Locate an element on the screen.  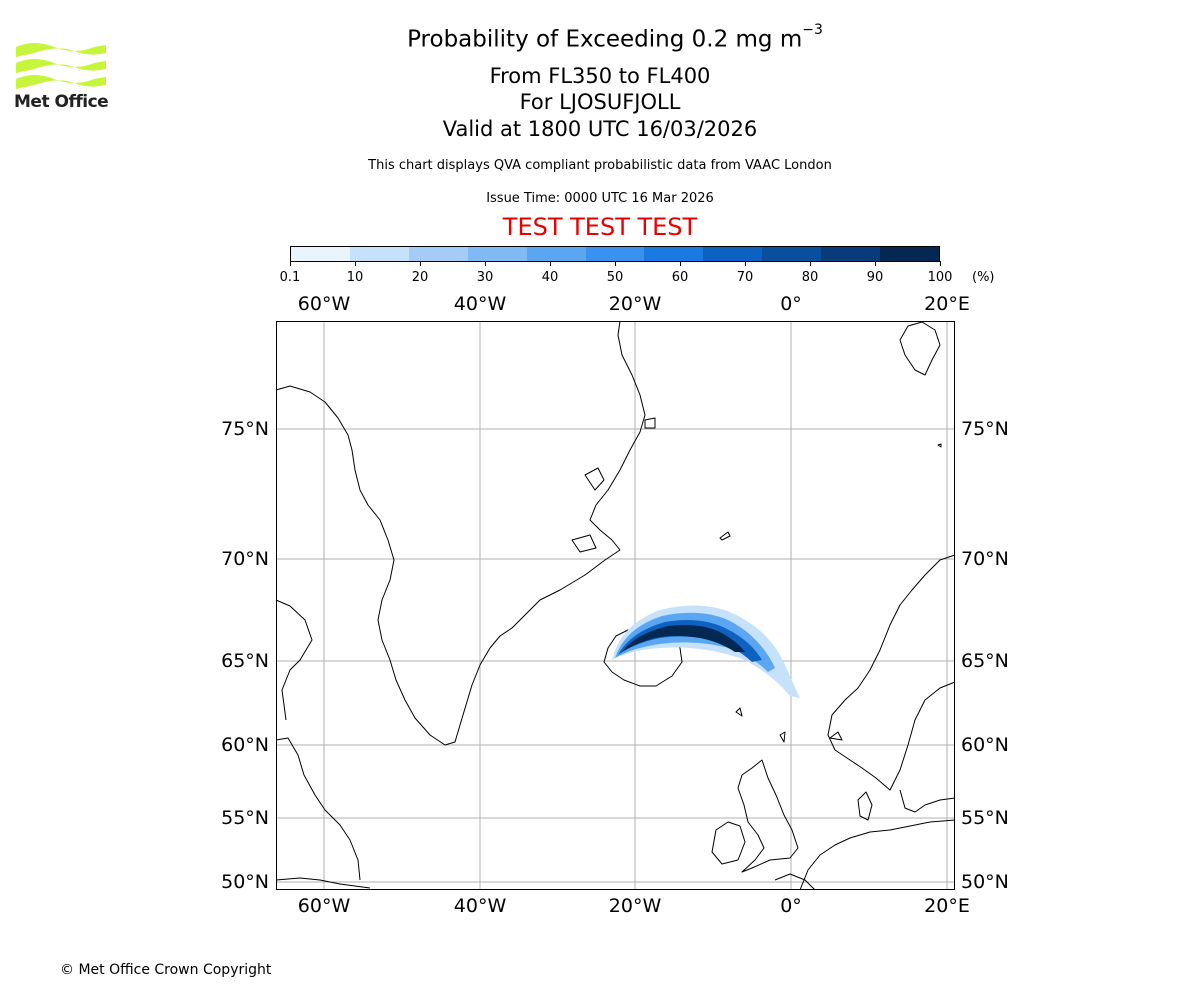
svalbard-coast is located at coordinates (920, 348).